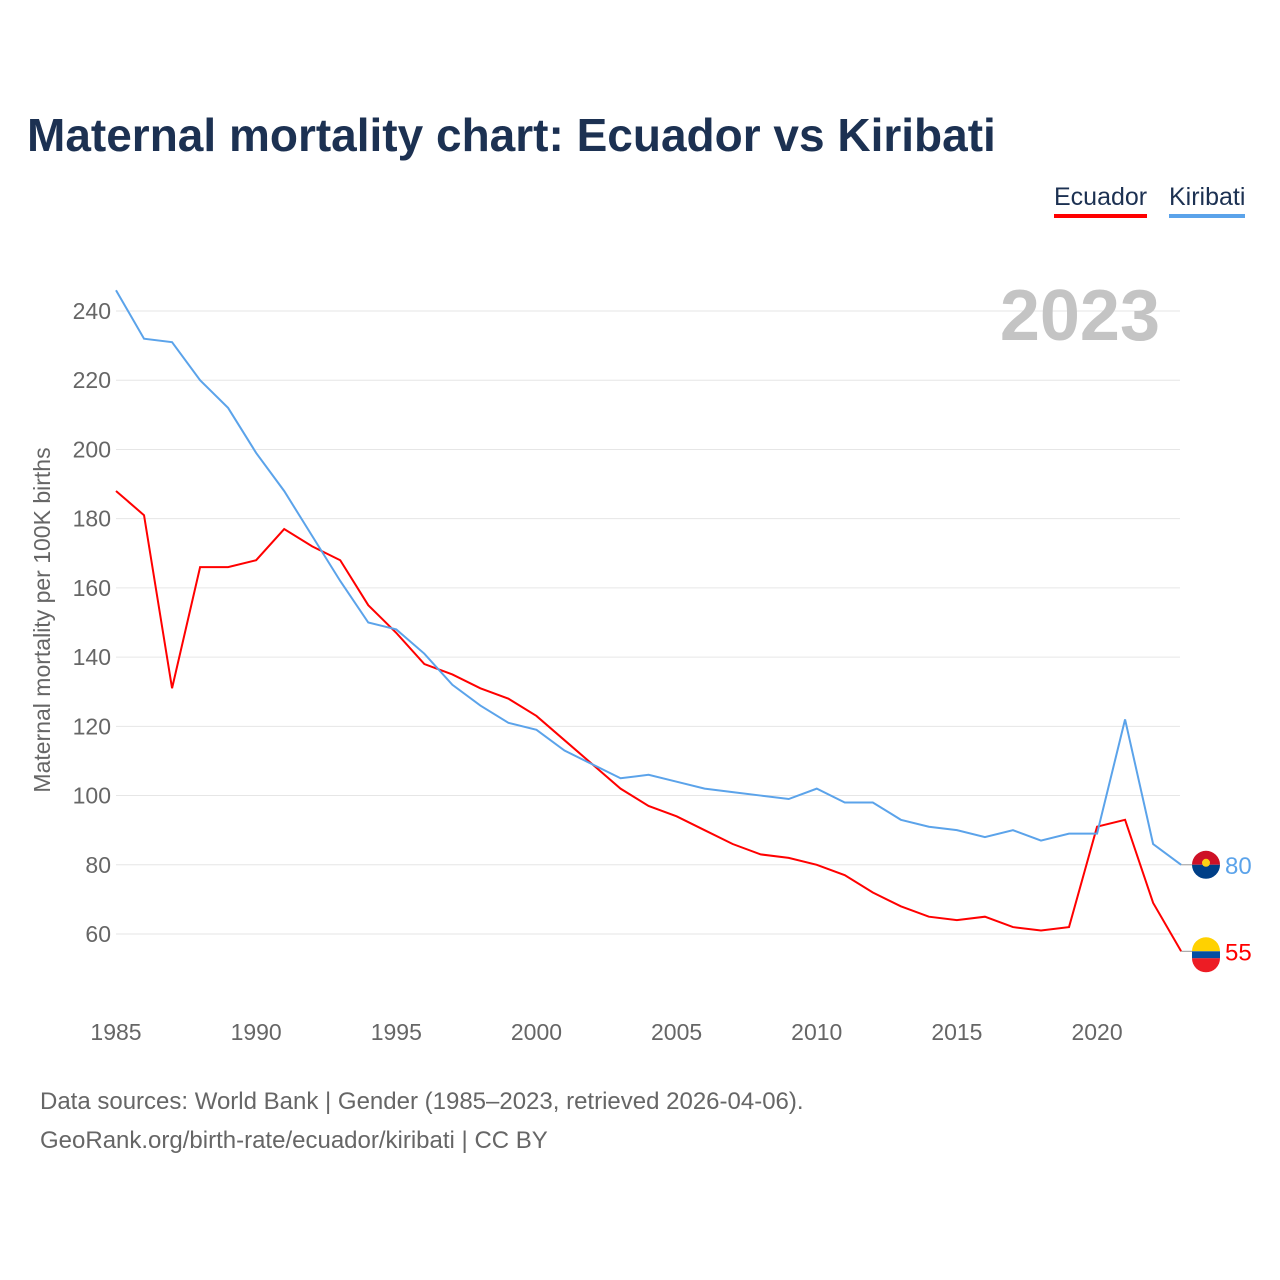  Describe the element at coordinates (92, 449) in the screenshot. I see `y-tick-label: 200` at that location.